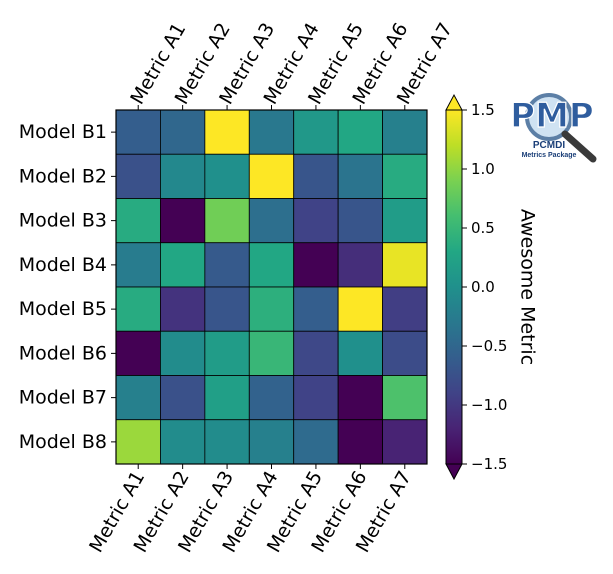 This screenshot has height=574, width=613. What do you see at coordinates (549, 155) in the screenshot?
I see `logo-line2: Metrics Package` at bounding box center [549, 155].